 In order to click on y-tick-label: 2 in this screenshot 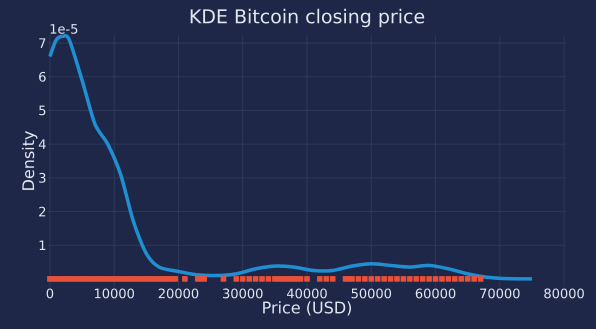, I will do `click(42, 211)`.